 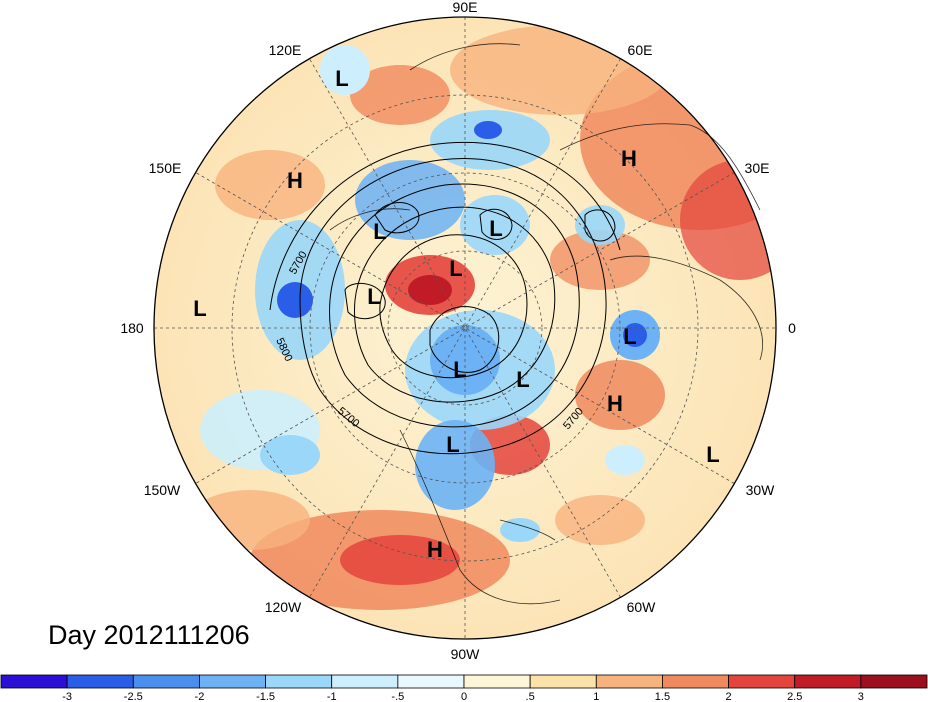 I want to click on lon-label-150e: 150E, so click(x=165, y=168).